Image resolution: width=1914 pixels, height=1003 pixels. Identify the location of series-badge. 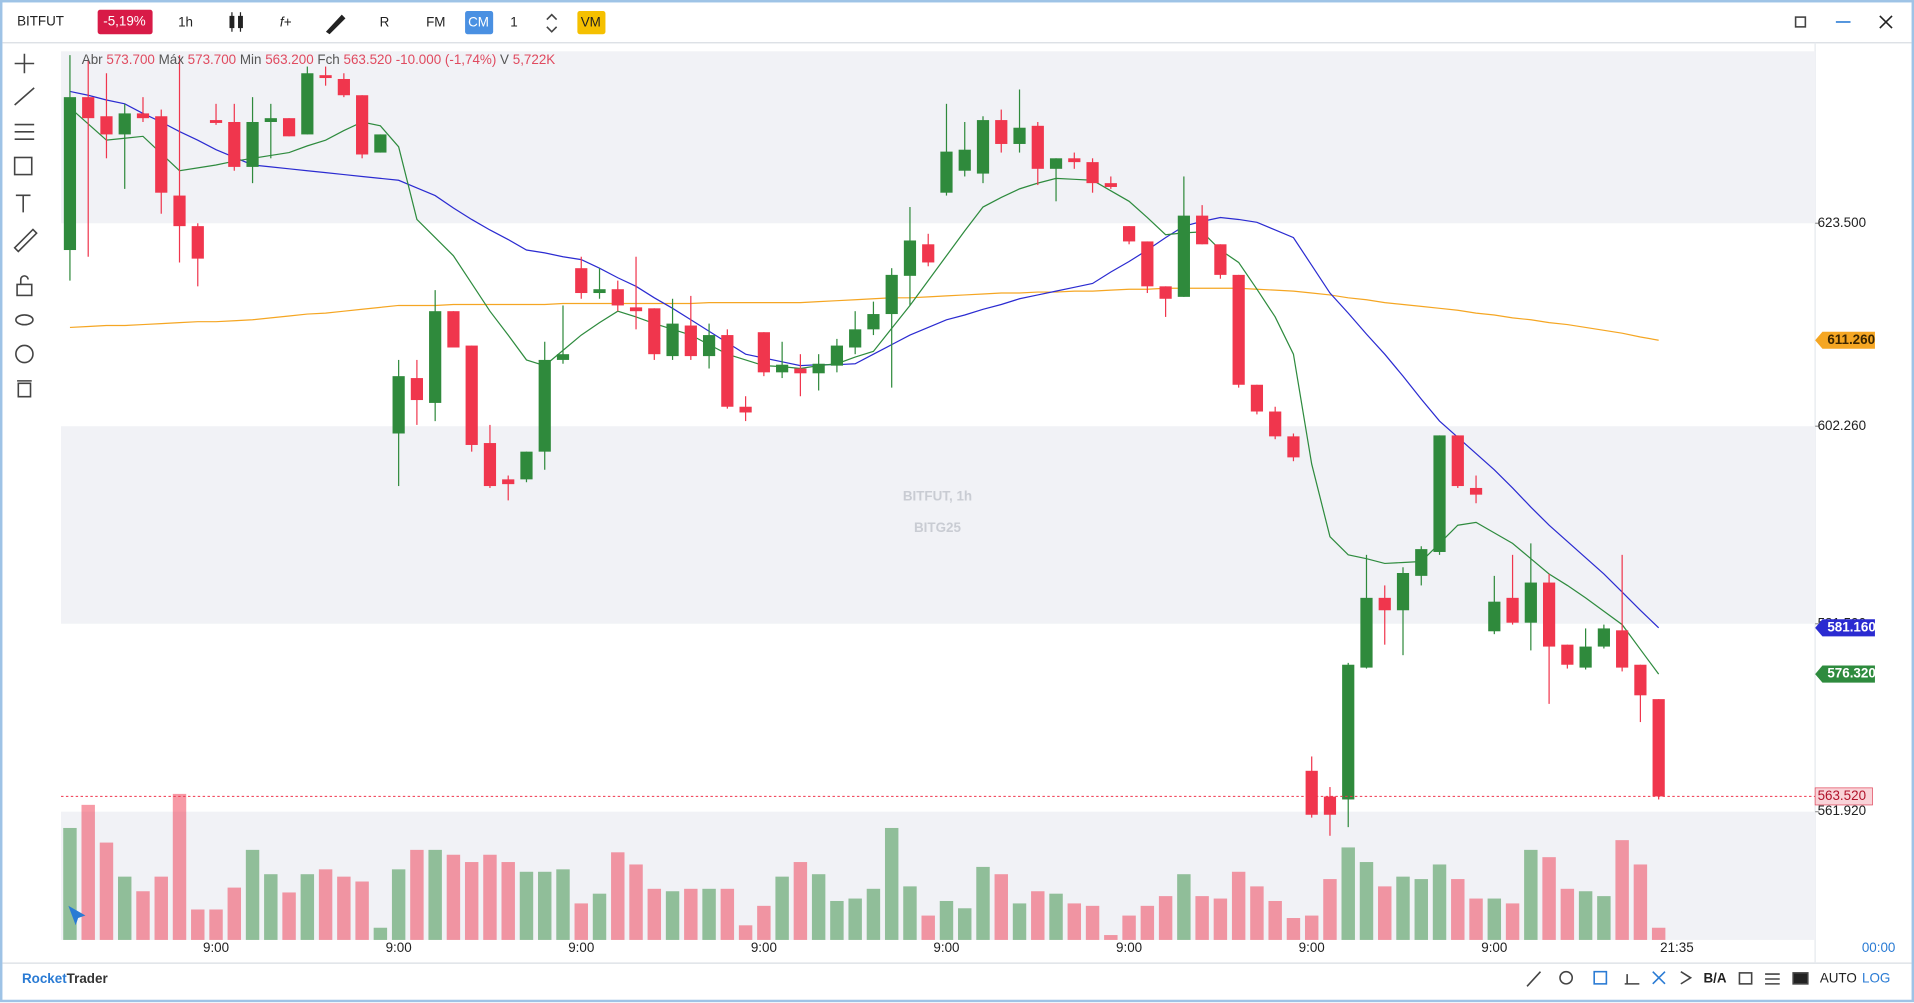
(1845, 628).